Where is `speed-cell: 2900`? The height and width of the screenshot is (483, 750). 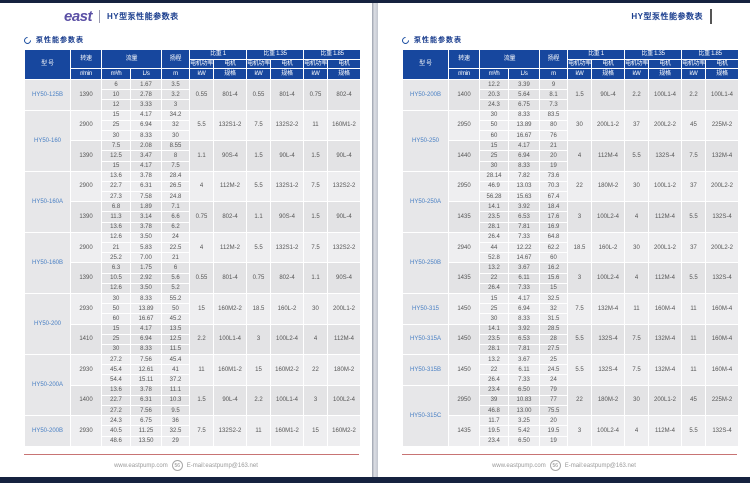 speed-cell: 2900 is located at coordinates (86, 247).